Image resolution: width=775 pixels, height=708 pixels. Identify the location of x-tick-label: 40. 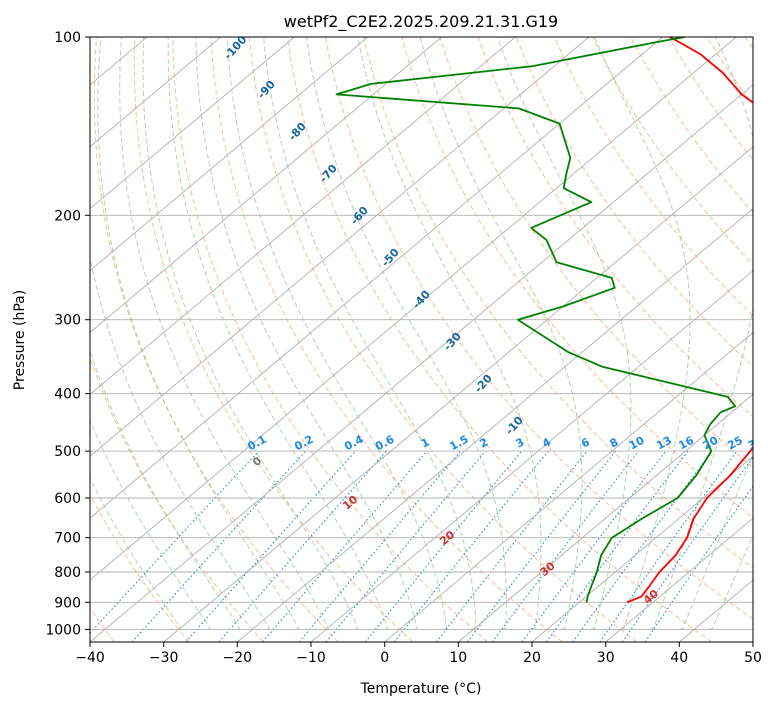
(679, 658).